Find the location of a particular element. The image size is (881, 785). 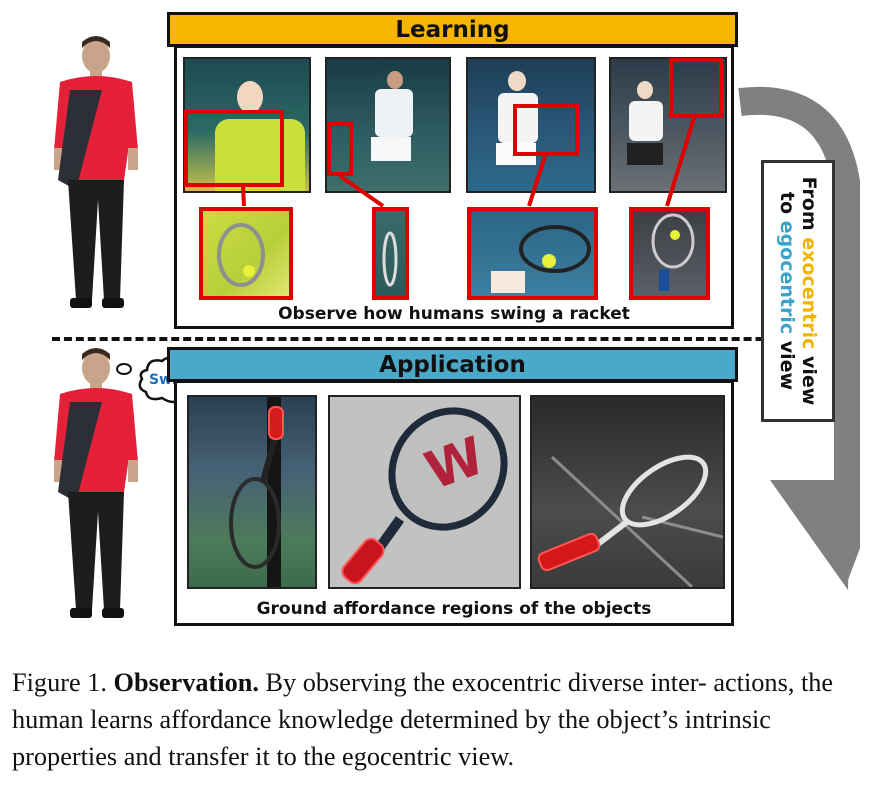

side-label-exocentric: exocentric is located at coordinates (809, 293).